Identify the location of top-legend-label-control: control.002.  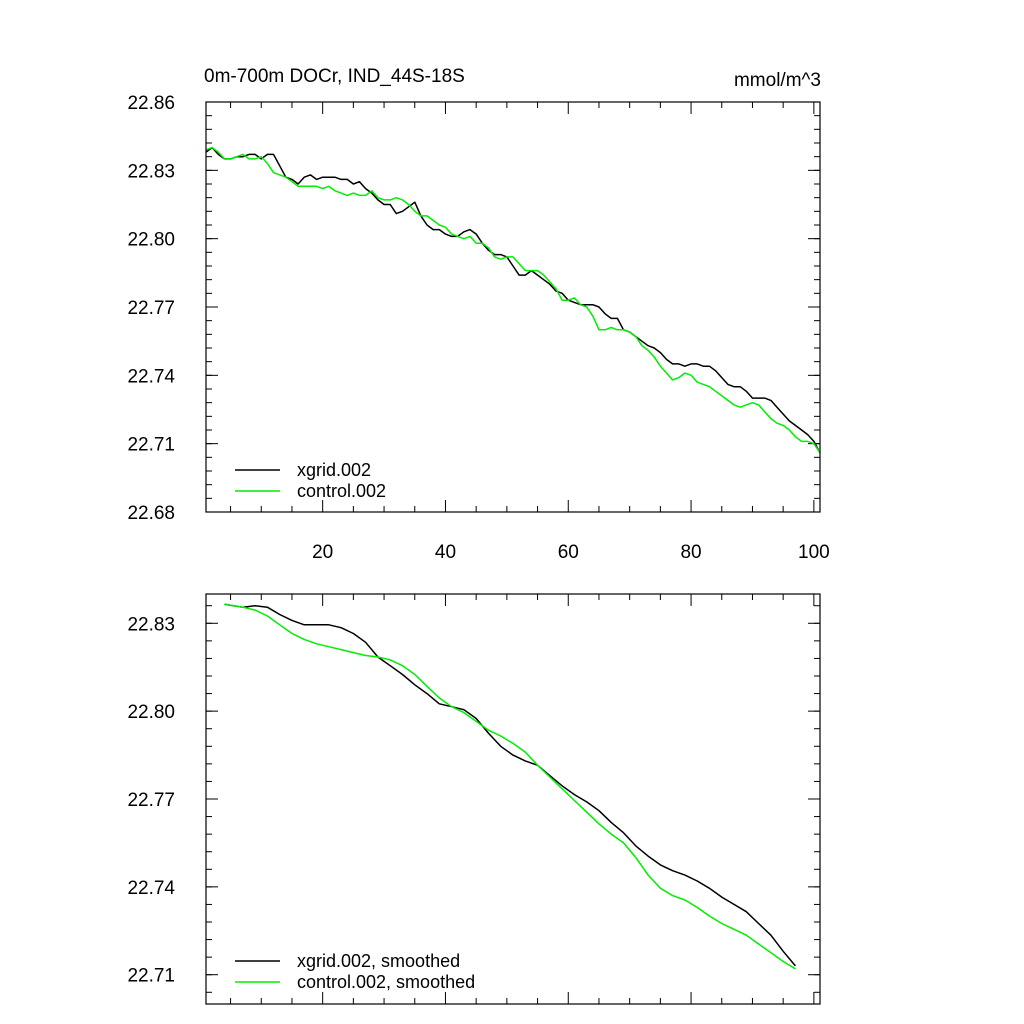
(341, 491).